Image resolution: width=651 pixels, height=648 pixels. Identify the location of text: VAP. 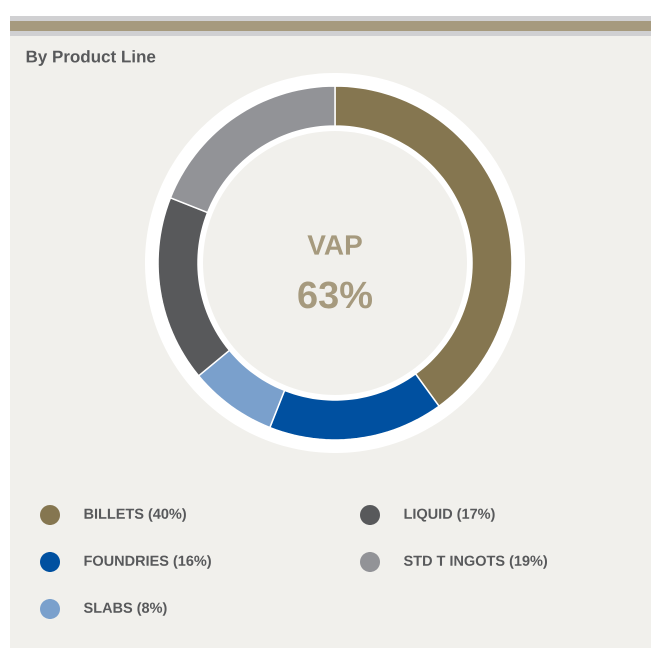
(334, 245).